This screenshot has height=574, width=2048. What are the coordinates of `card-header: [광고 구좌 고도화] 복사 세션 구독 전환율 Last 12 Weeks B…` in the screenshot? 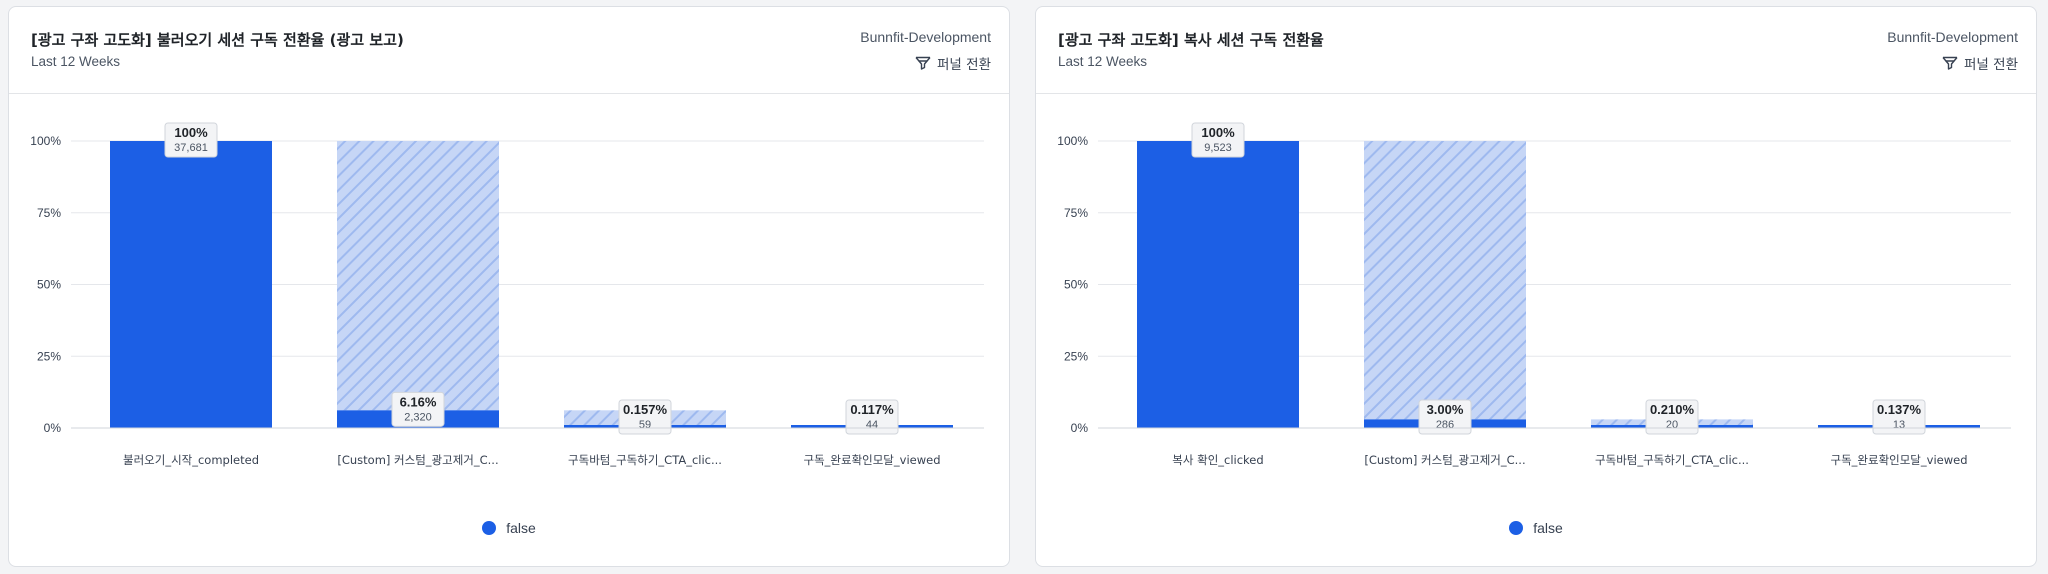 It's located at (1536, 50).